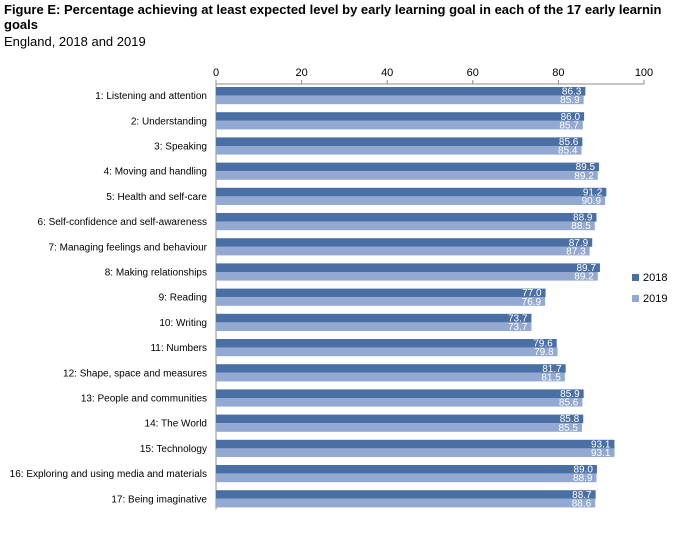  Describe the element at coordinates (178, 348) in the screenshot. I see `category-label: 11: Numbers` at that location.